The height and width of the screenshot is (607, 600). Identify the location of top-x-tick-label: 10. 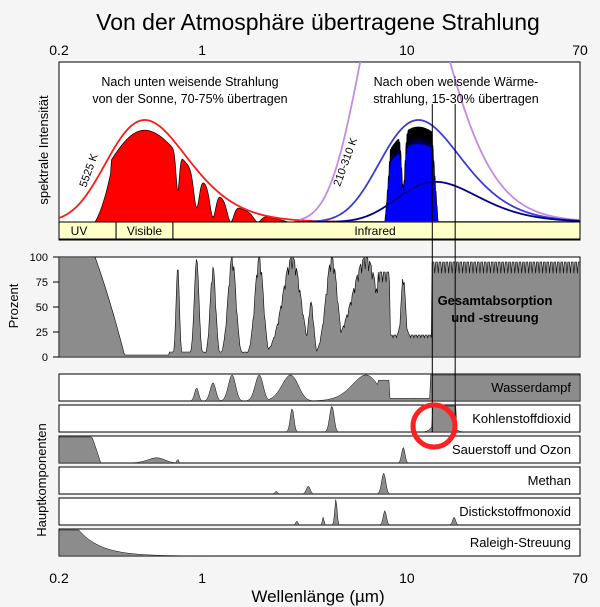
(407, 50).